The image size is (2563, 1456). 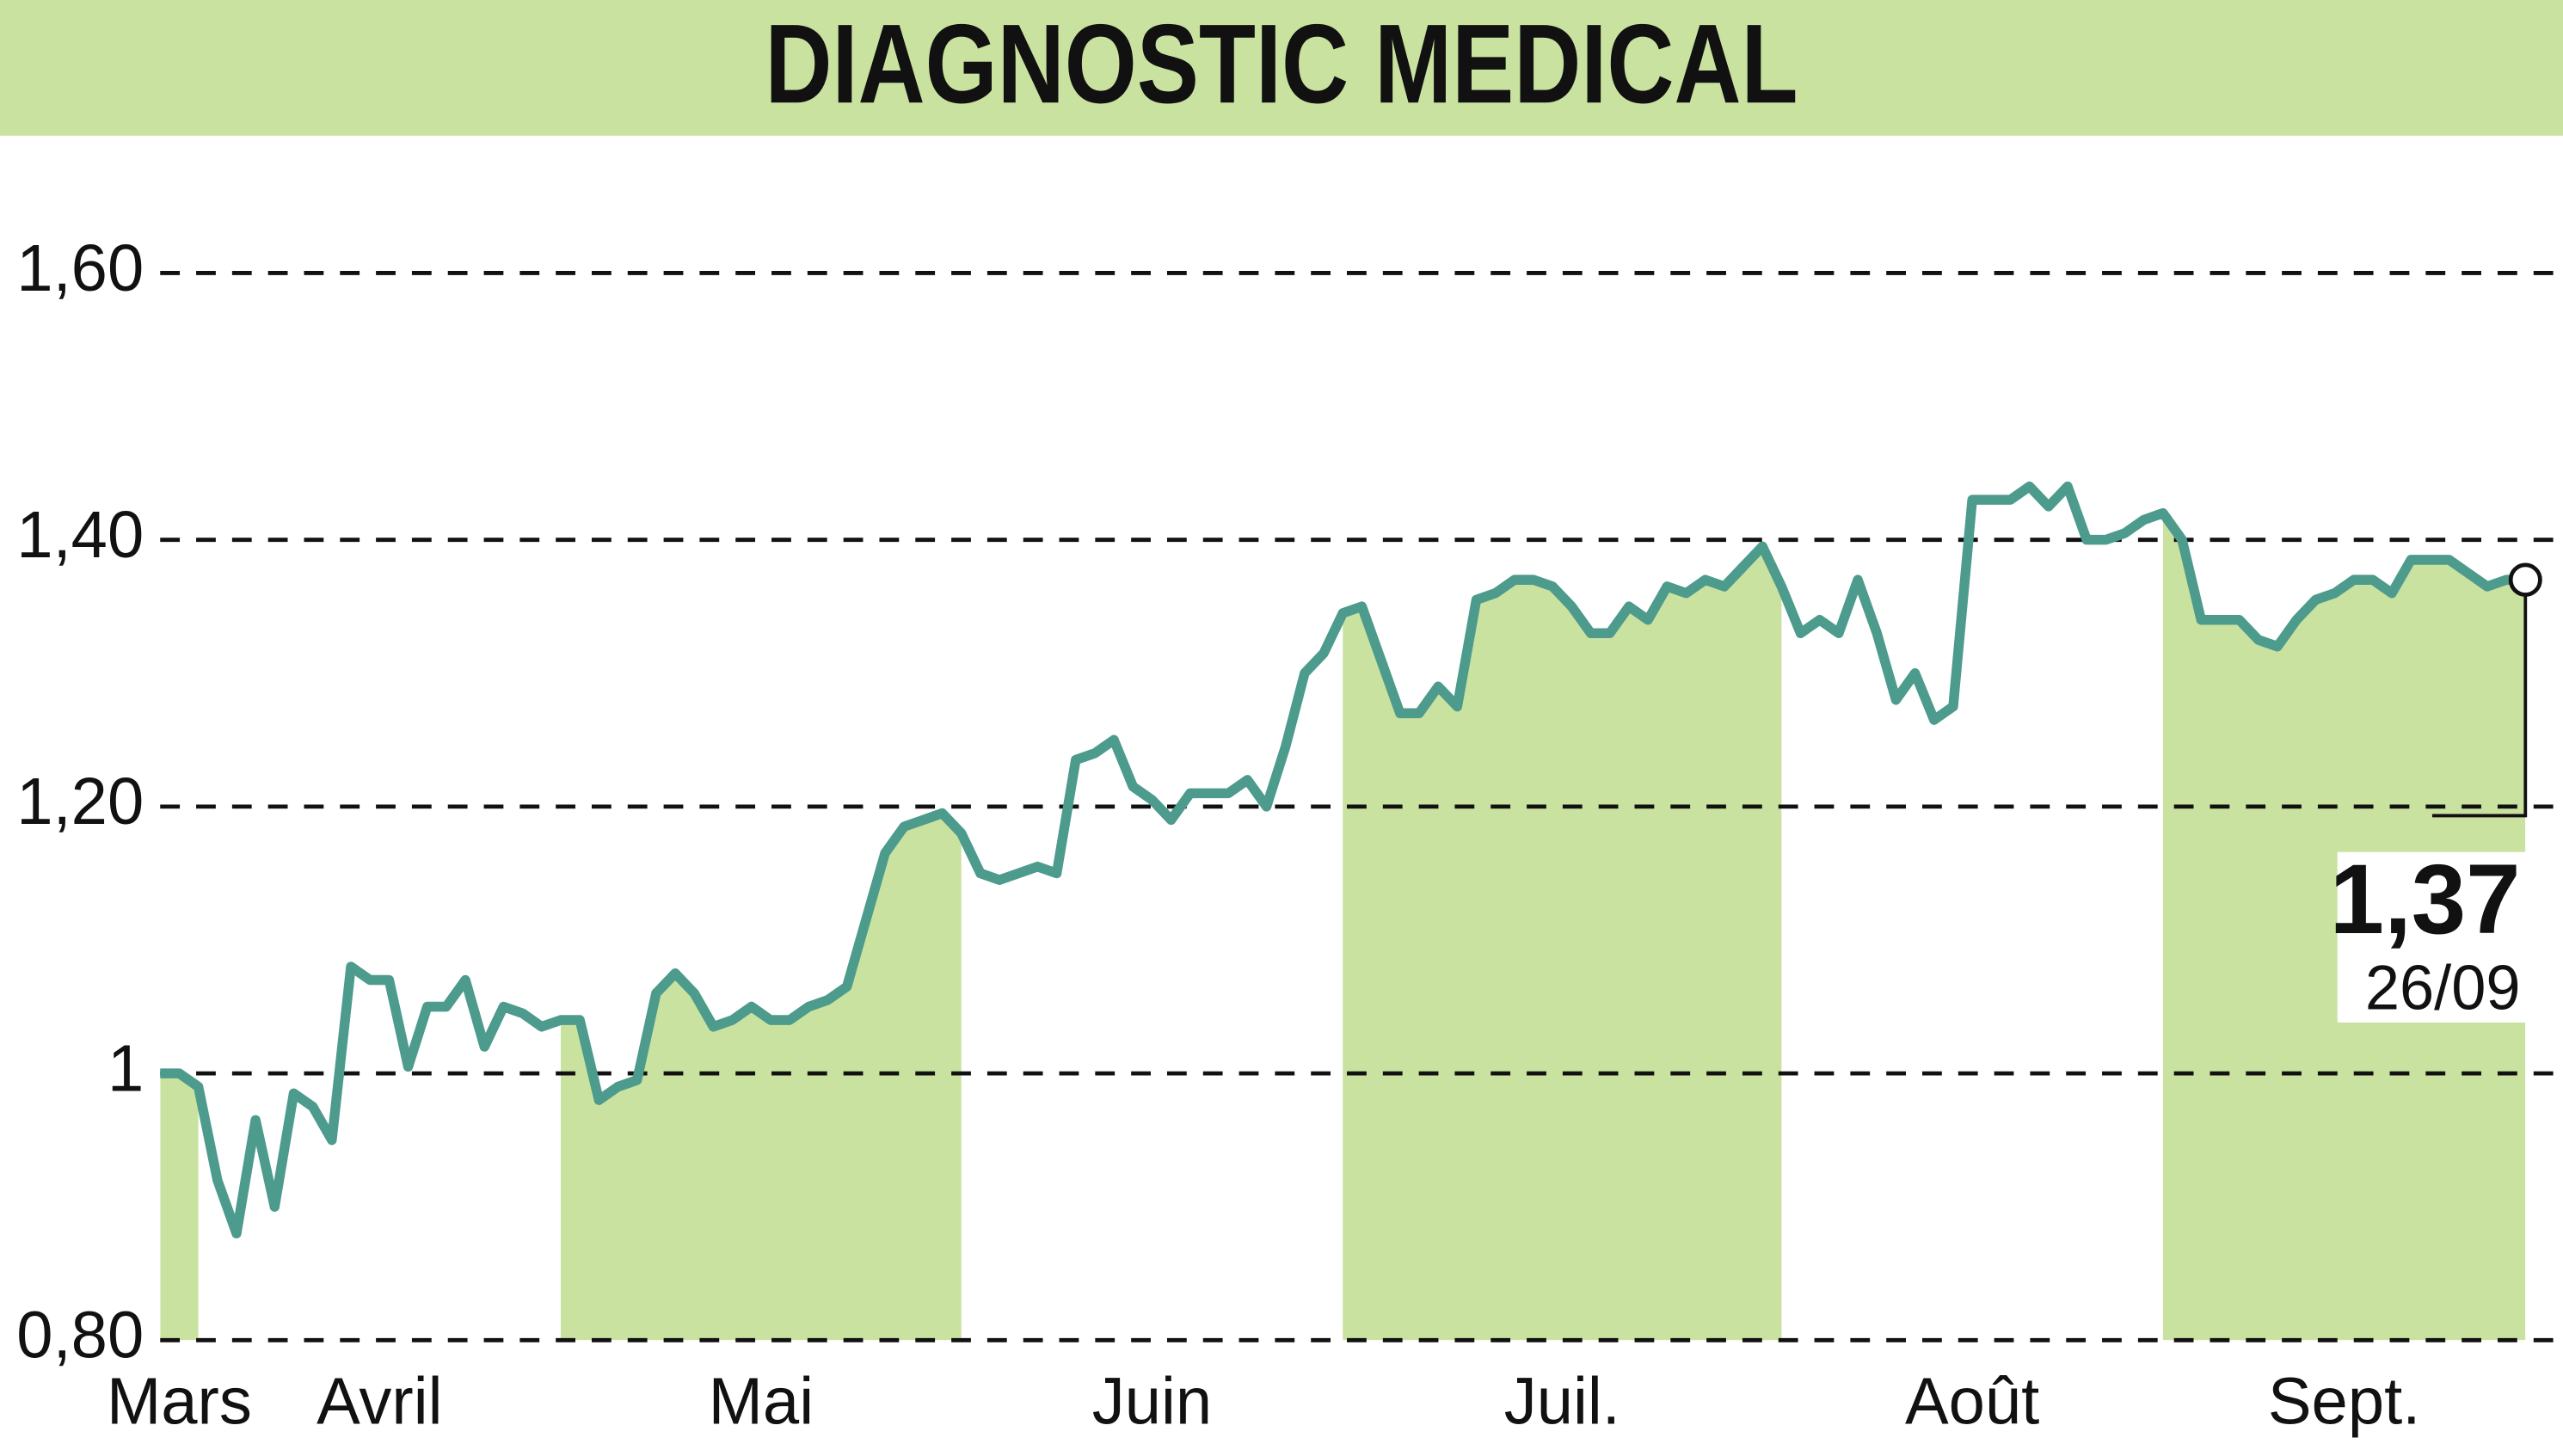 What do you see at coordinates (80, 536) in the screenshot?
I see `y-tick-label: 1,40` at bounding box center [80, 536].